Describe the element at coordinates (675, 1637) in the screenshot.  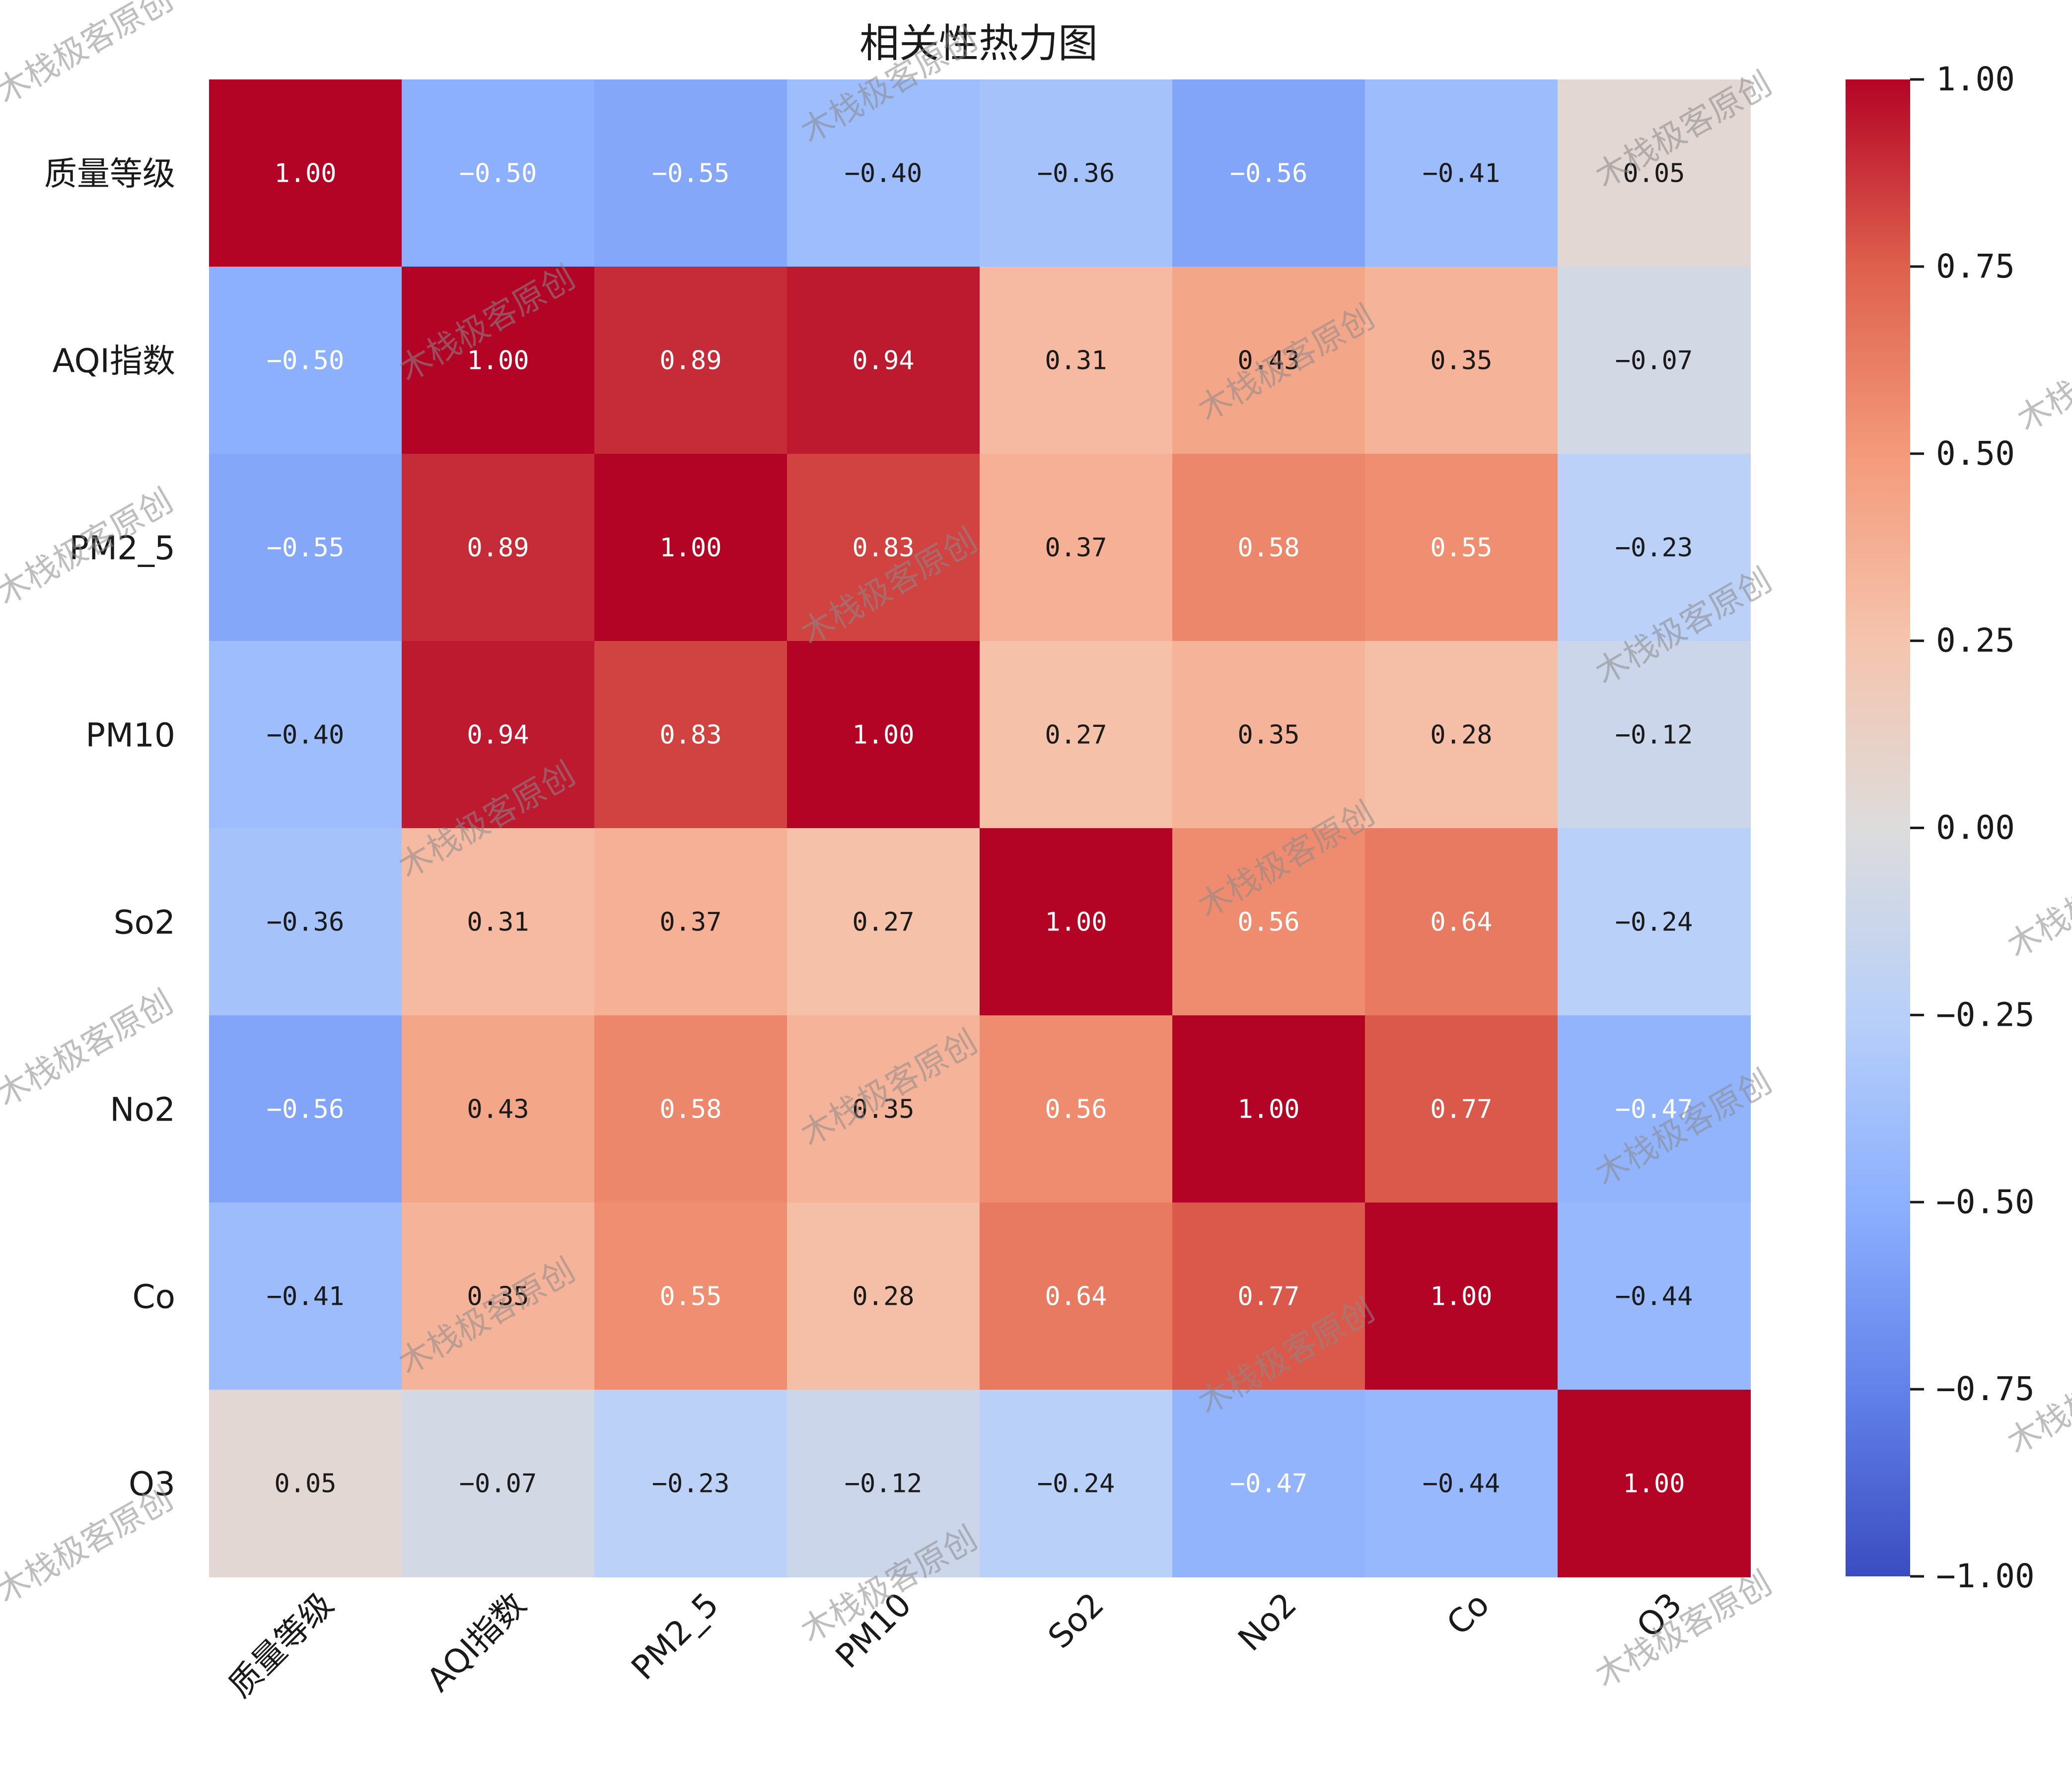
I see `x-tick-label: PM2_5` at that location.